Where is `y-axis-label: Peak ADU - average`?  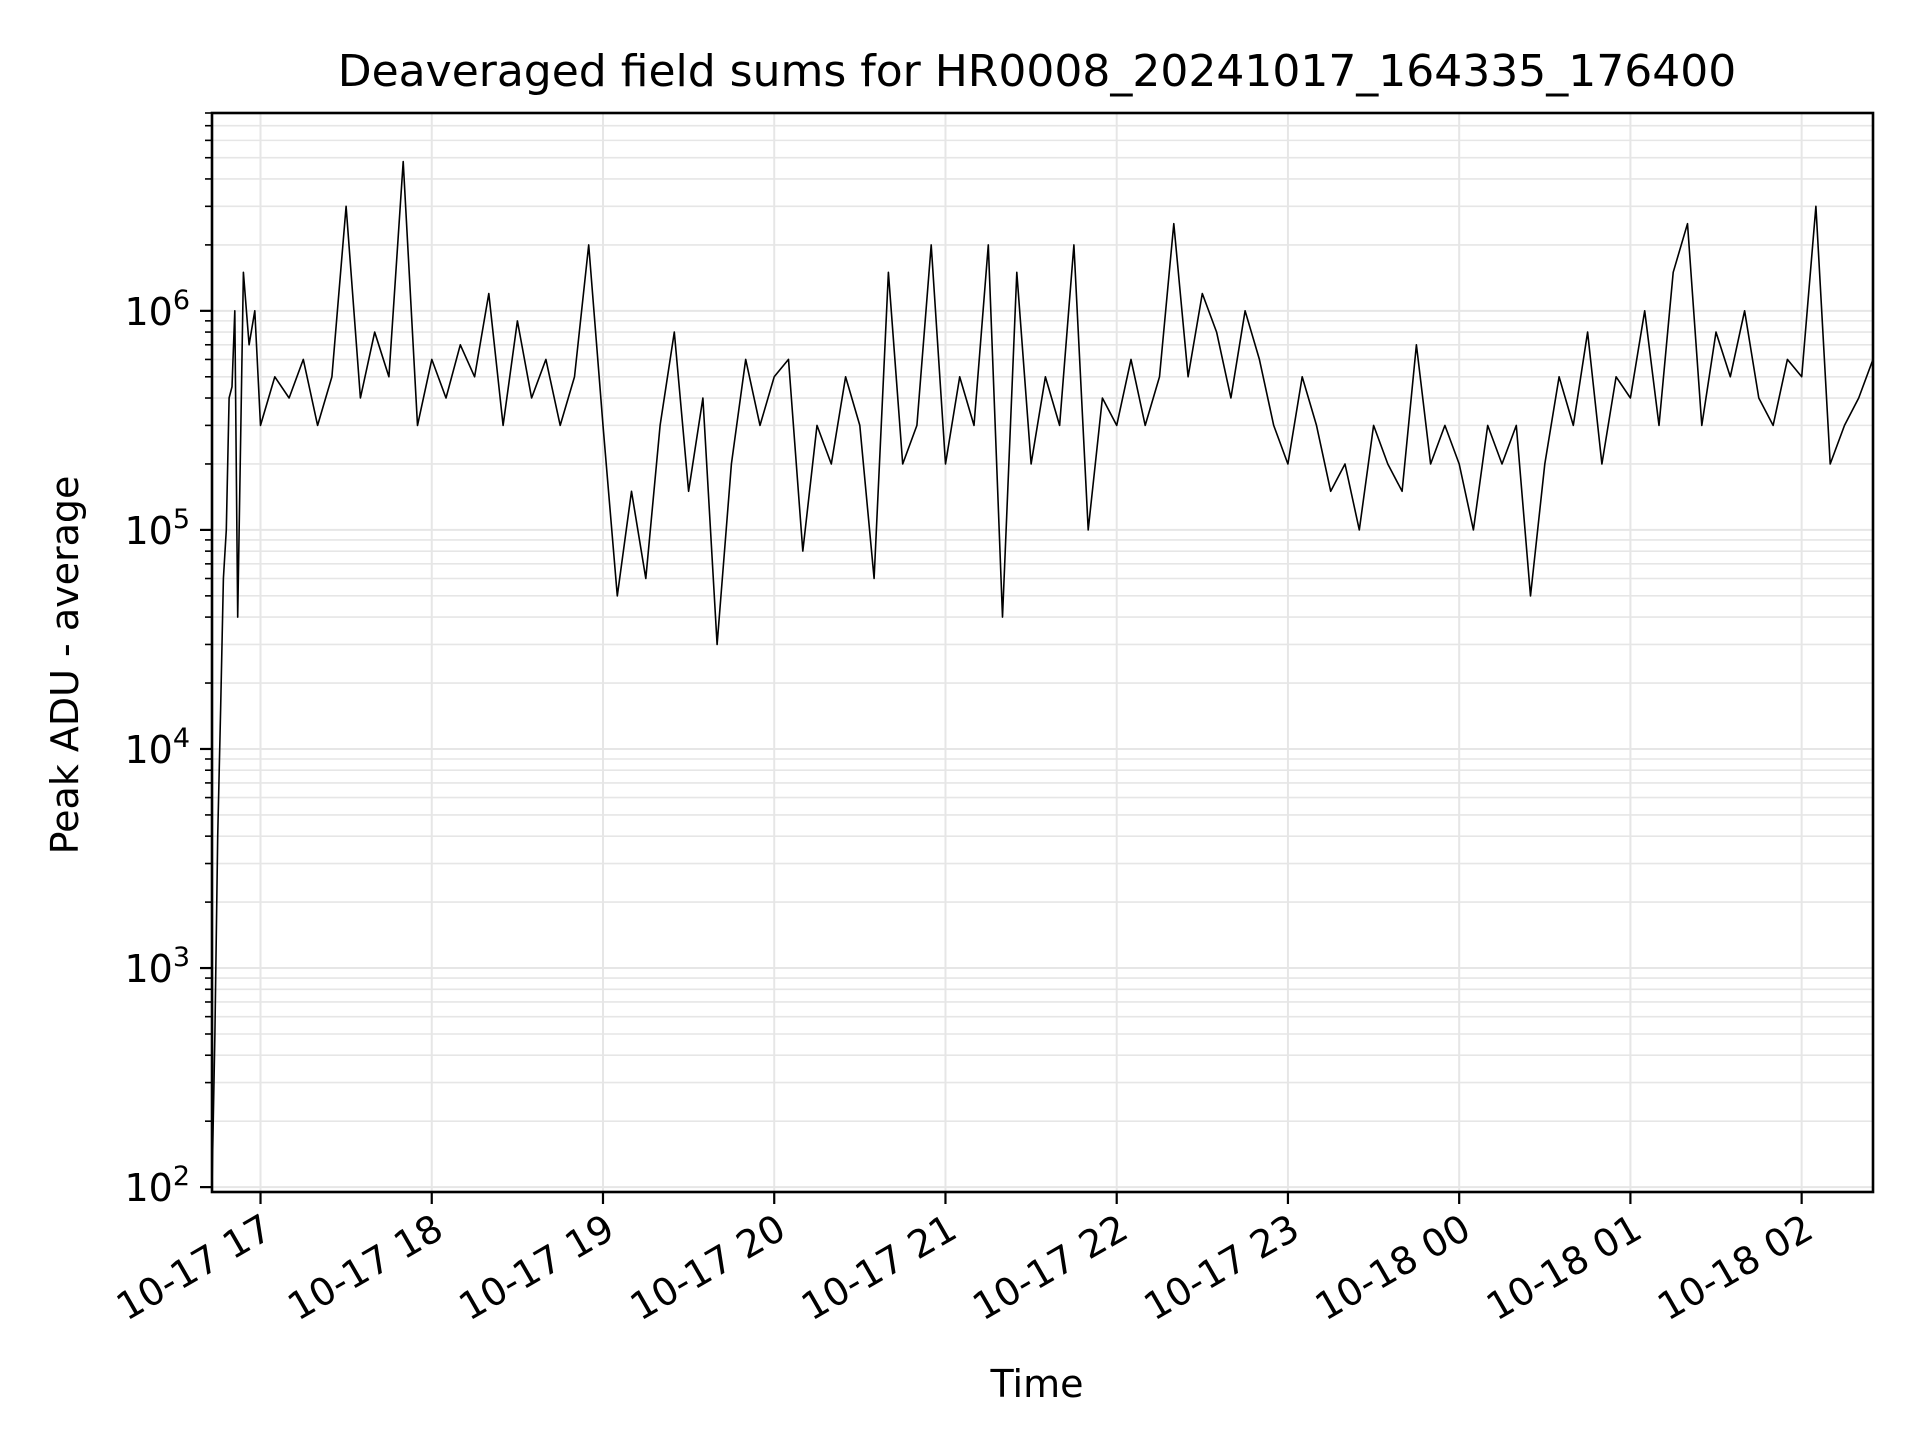 y-axis-label: Peak ADU - average is located at coordinates (65, 665).